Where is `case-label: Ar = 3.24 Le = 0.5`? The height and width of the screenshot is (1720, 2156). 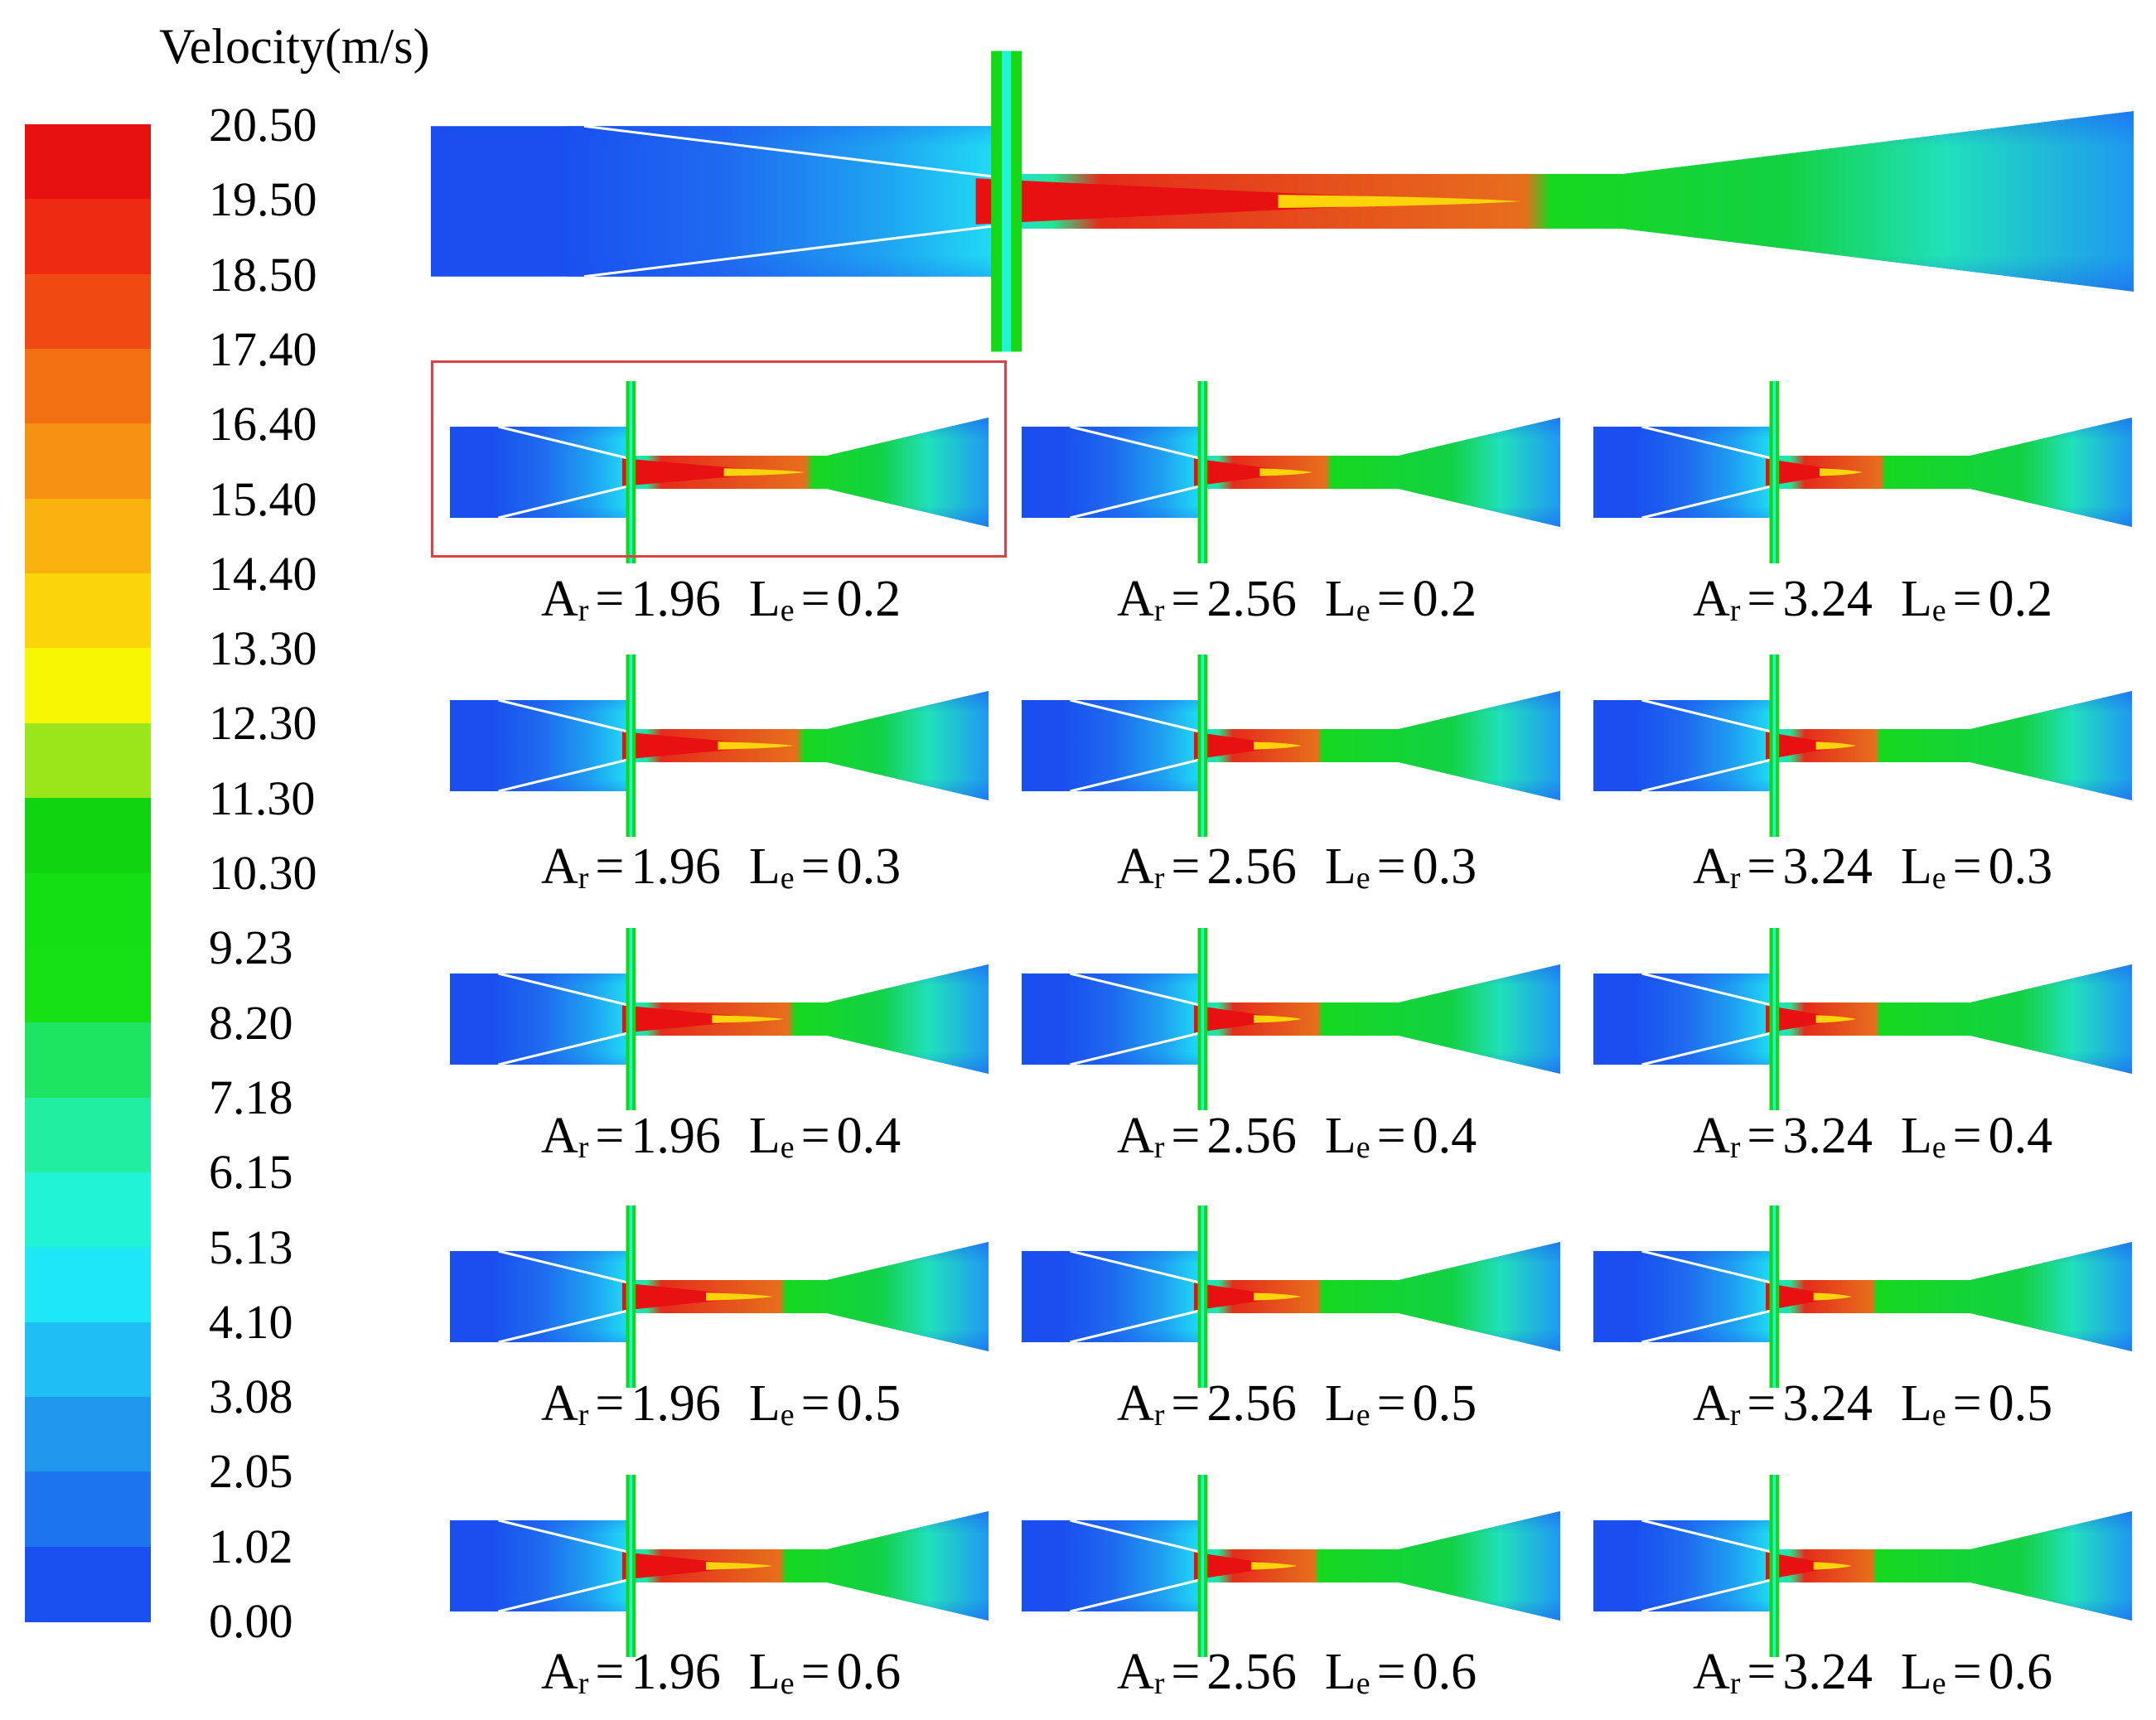
case-label: Ar = 3.24 Le = 0.5 is located at coordinates (1872, 1403).